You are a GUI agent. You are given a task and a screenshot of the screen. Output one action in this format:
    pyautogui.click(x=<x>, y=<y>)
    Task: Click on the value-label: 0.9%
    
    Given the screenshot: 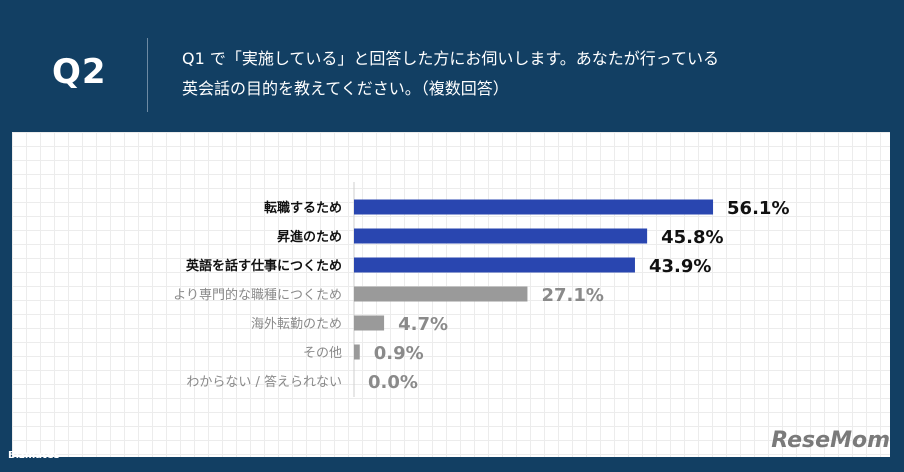 What is the action you would take?
    pyautogui.click(x=399, y=353)
    